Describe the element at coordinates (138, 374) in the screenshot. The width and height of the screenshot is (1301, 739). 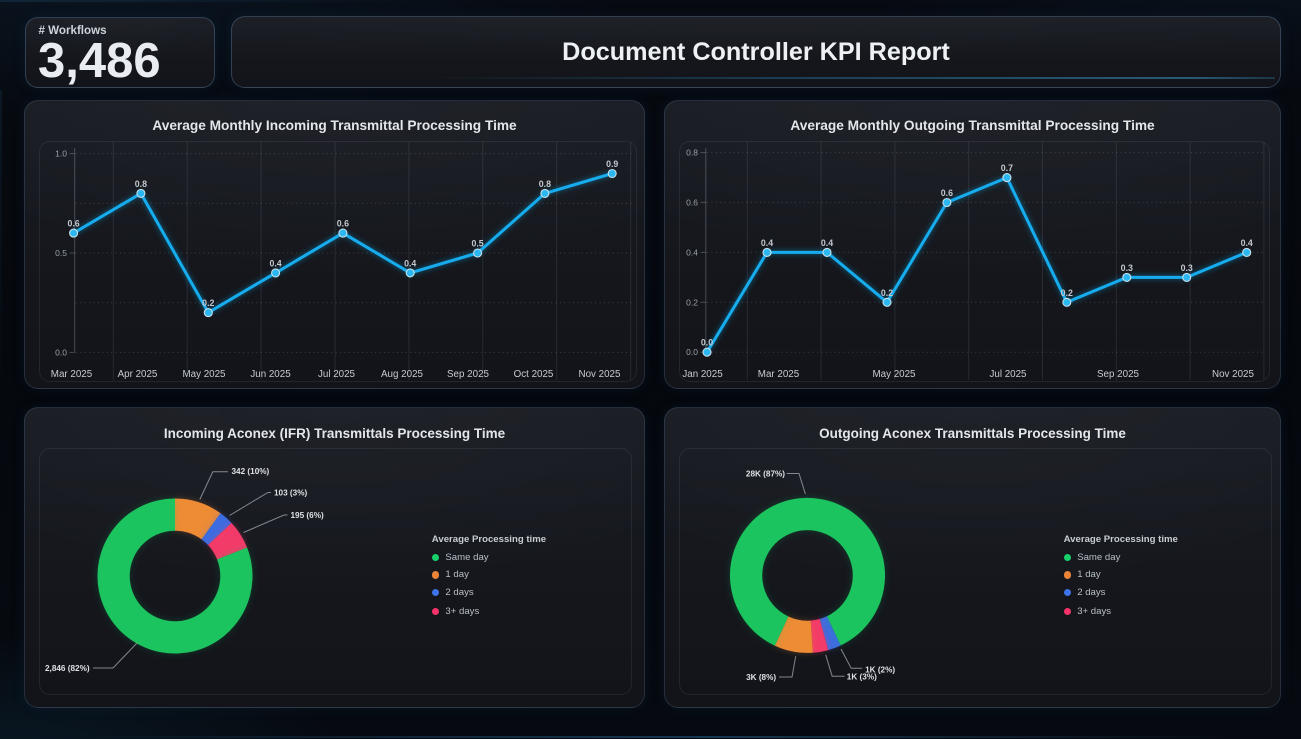
I see `svg-text: Apr 2025` at that location.